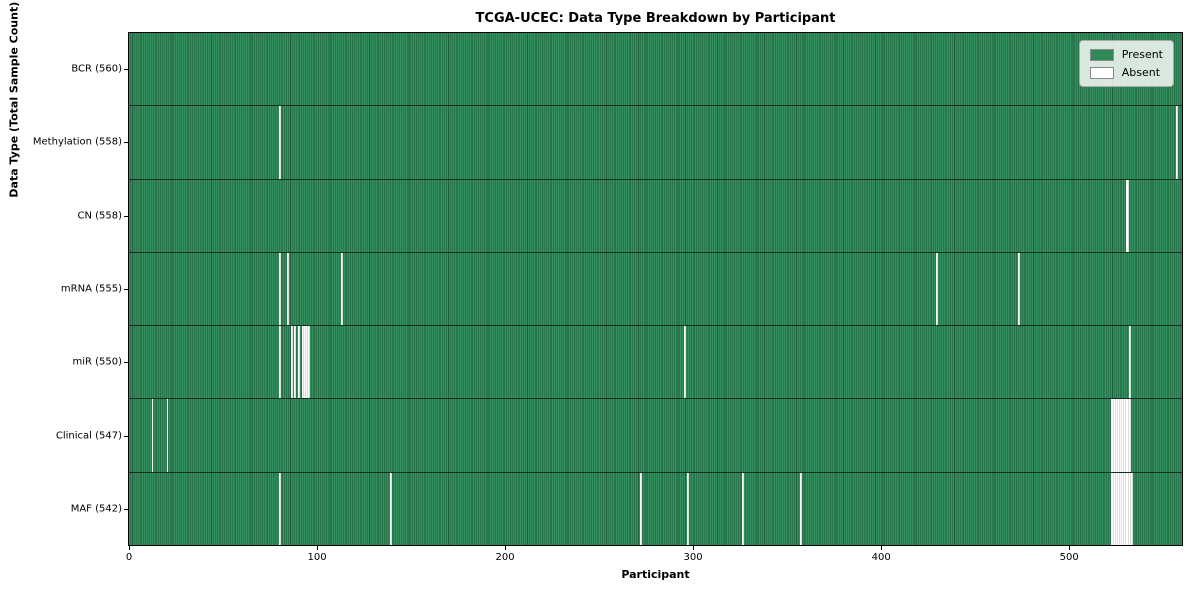  Describe the element at coordinates (1126, 63) in the screenshot. I see `legend: Present Absent` at that location.